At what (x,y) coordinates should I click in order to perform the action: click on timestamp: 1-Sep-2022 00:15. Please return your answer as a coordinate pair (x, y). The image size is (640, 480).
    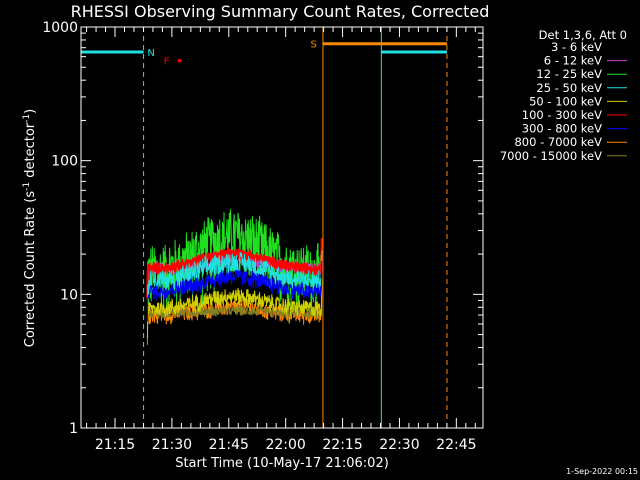
    Looking at the image, I should click on (602, 471).